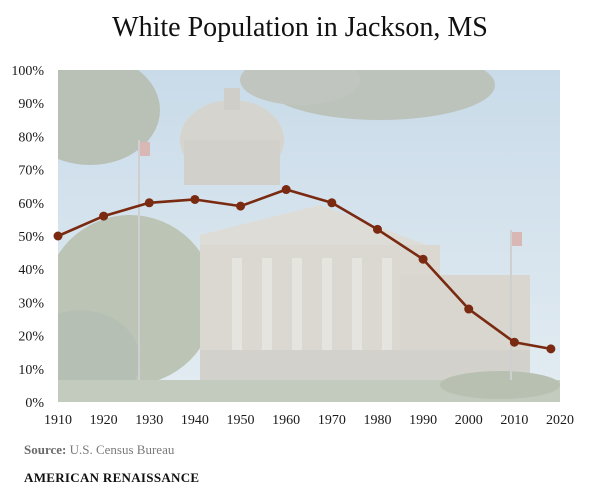 The image size is (600, 503). Describe the element at coordinates (112, 477) in the screenshot. I see `brand-logo-text: AMERICAN RENAISSANCE` at that location.